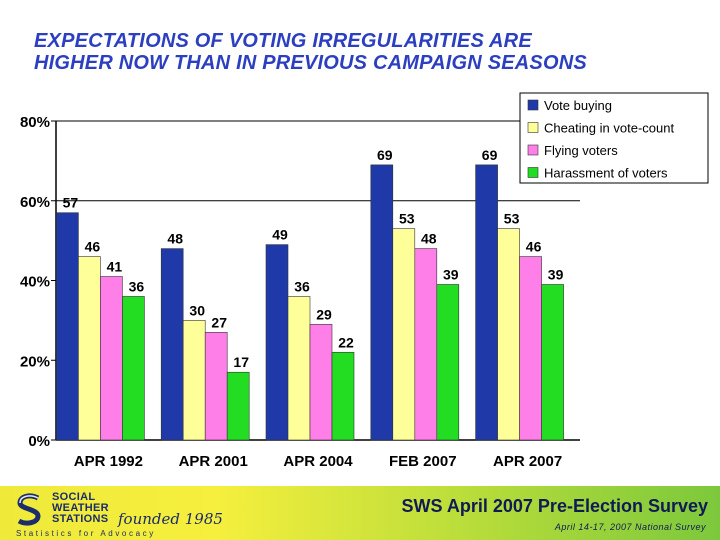 This screenshot has height=540, width=720. I want to click on data-label: 29, so click(324, 314).